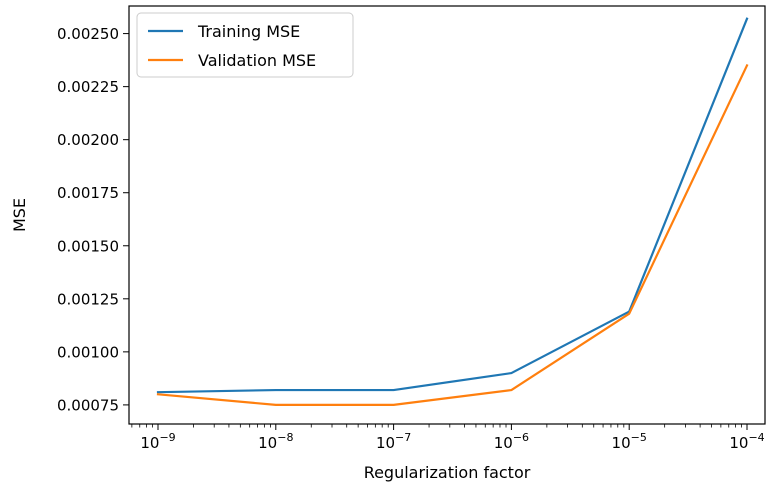 Image resolution: width=769 pixels, height=487 pixels. I want to click on x-tick-label: 10⁻⁹, so click(157, 441).